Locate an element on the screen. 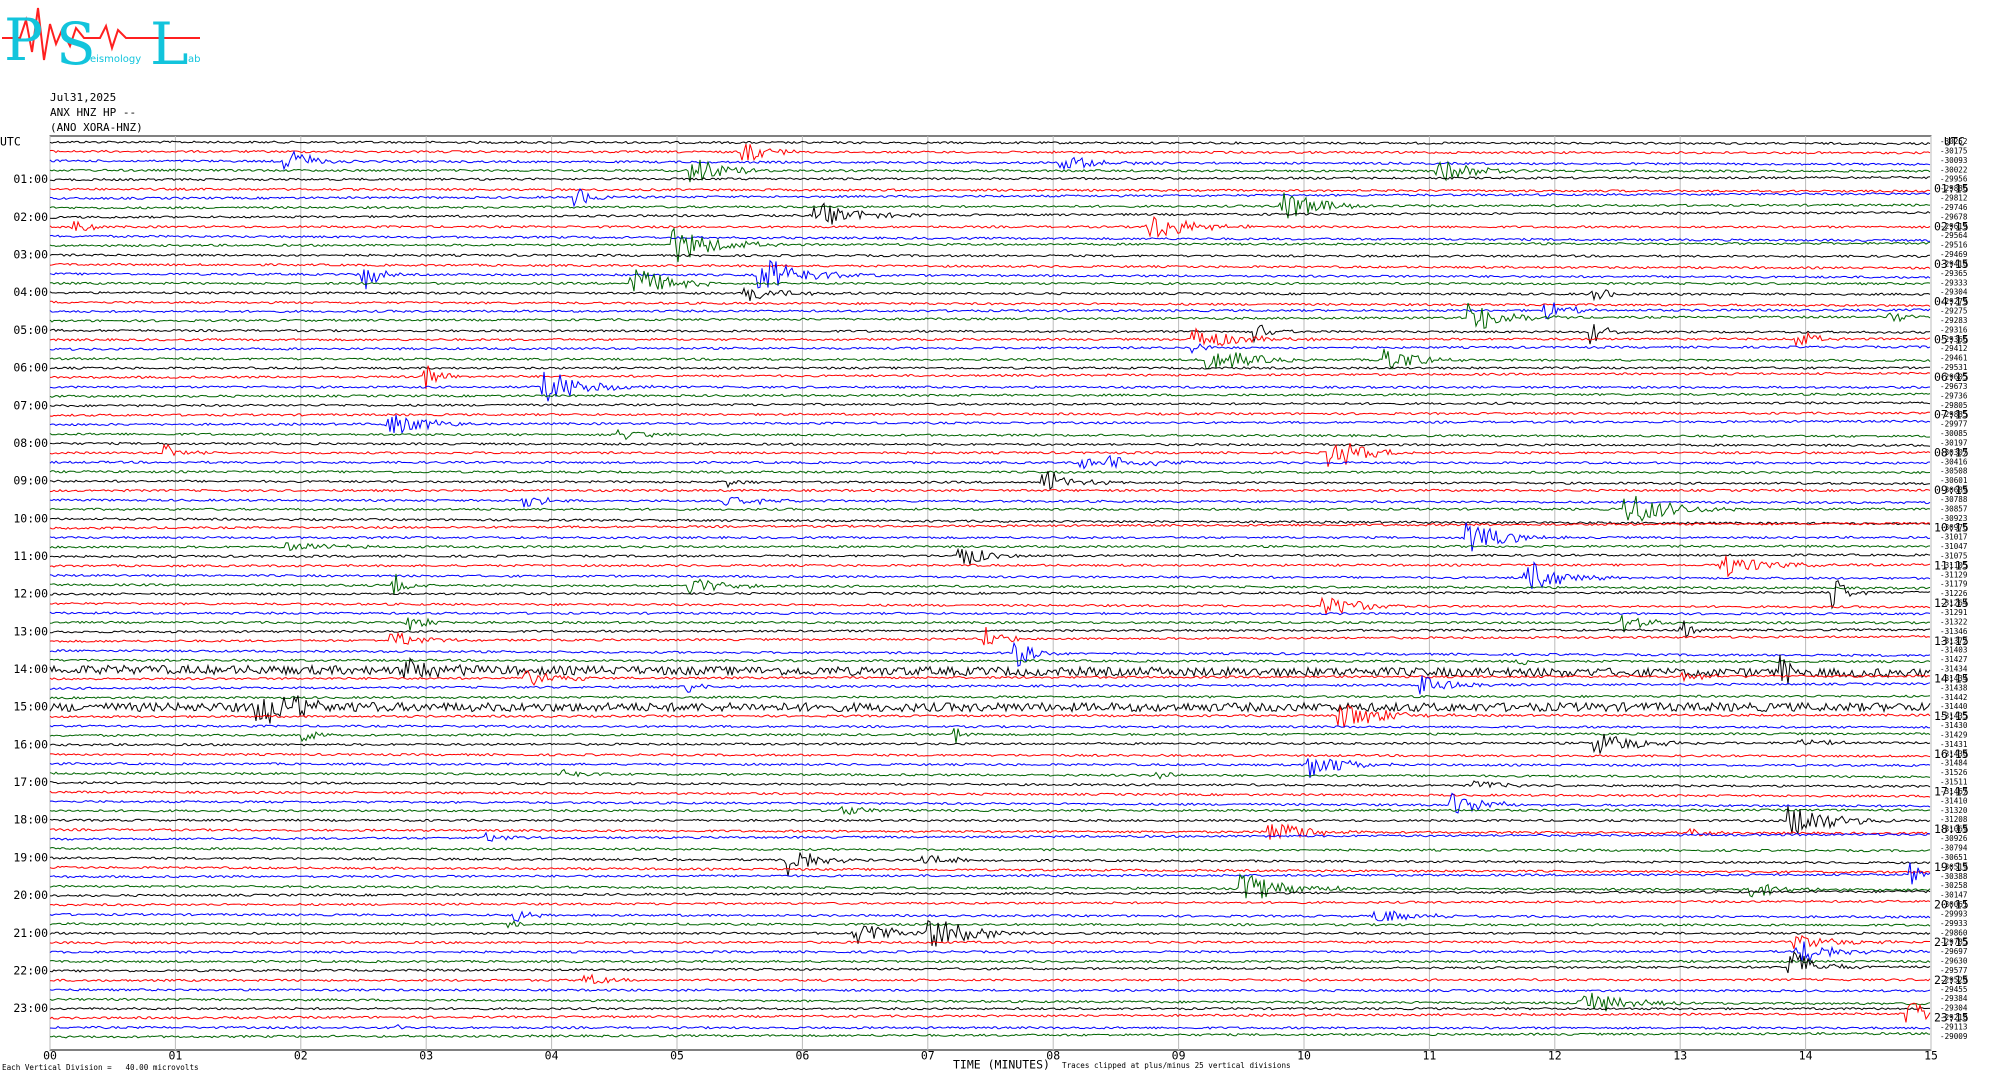 This screenshot has width=2010, height=1080. trace-offset: -31017 is located at coordinates (1953, 537).